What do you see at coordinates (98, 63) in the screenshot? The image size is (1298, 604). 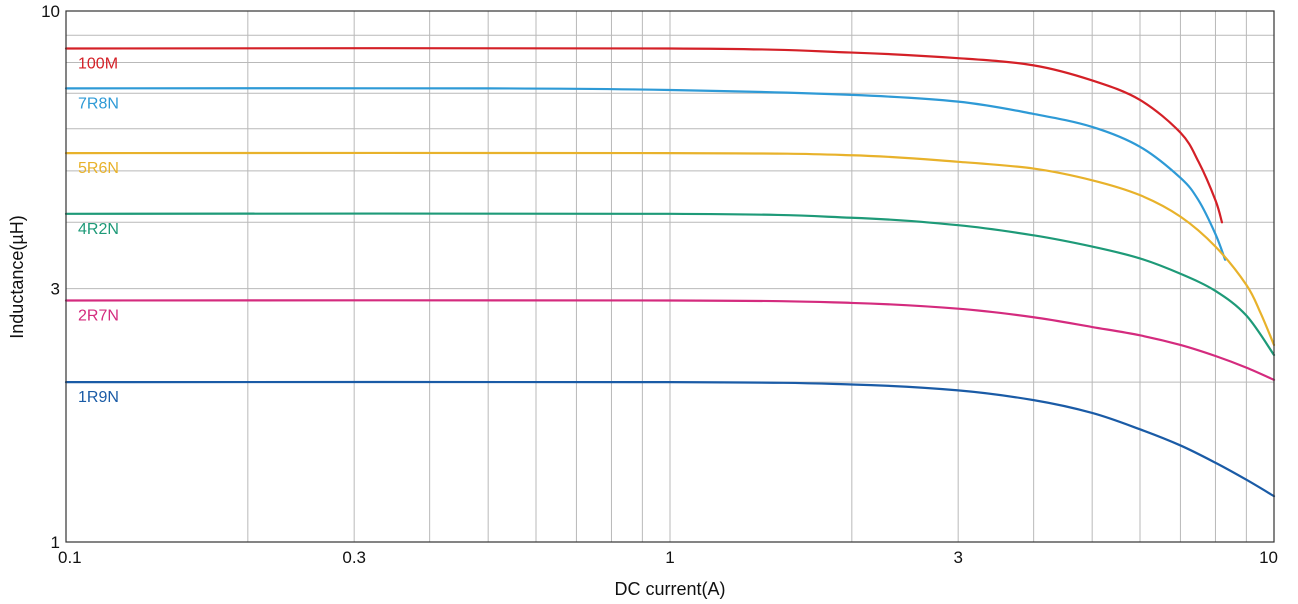 I see `series-label-100m: 100M` at bounding box center [98, 63].